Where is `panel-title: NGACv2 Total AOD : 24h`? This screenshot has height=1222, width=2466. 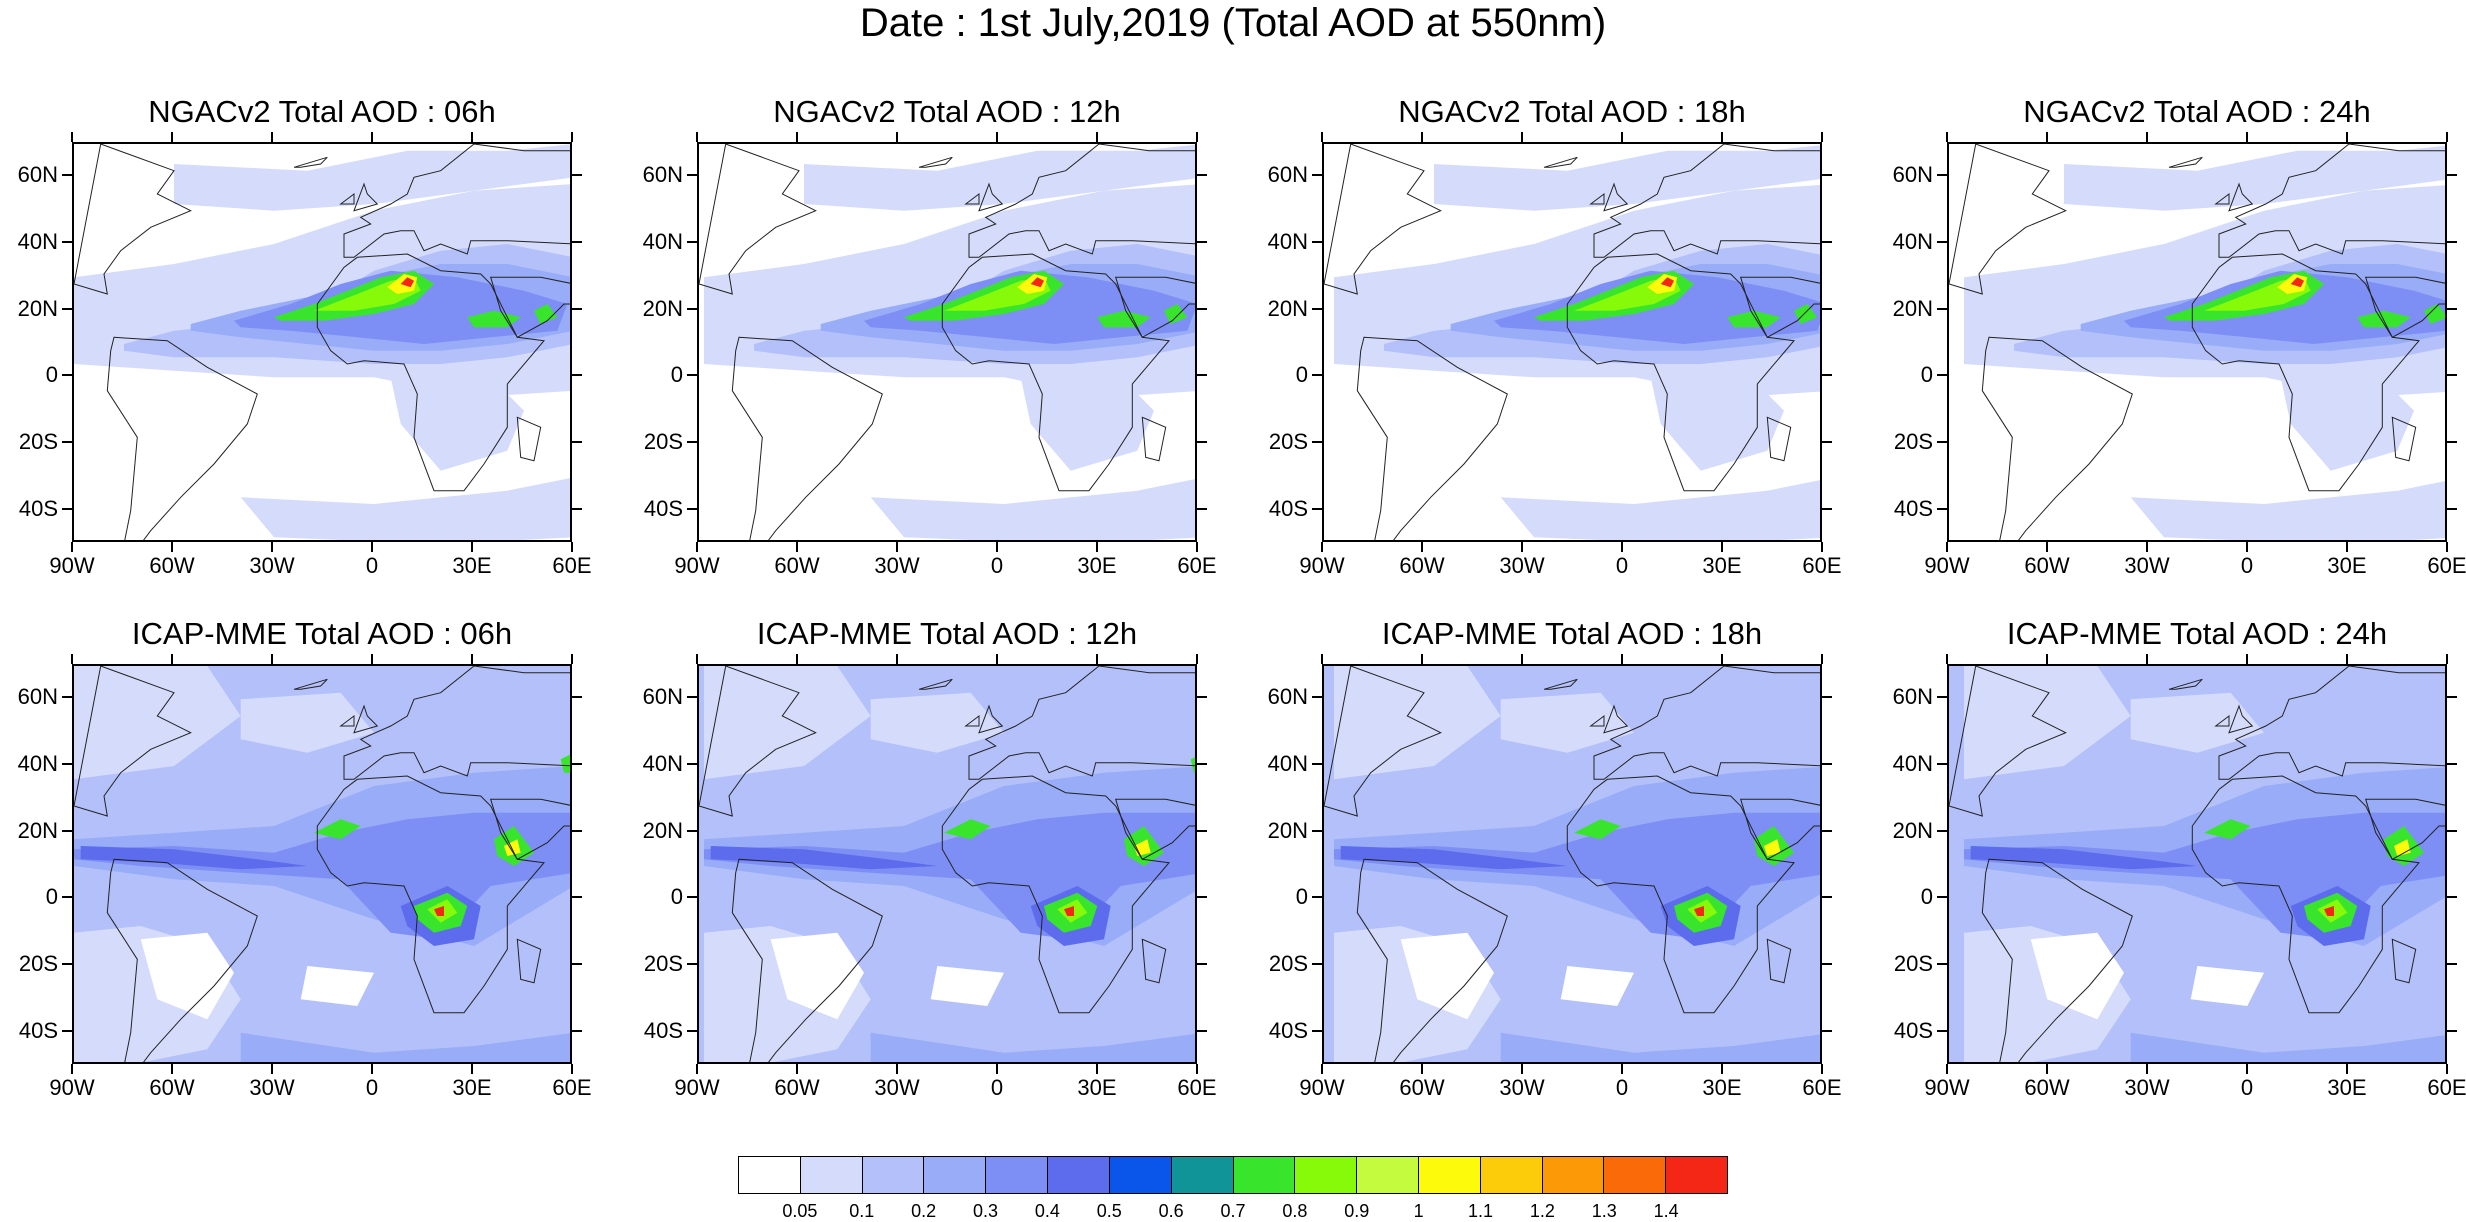
panel-title: NGACv2 Total AOD : 24h is located at coordinates (2197, 111).